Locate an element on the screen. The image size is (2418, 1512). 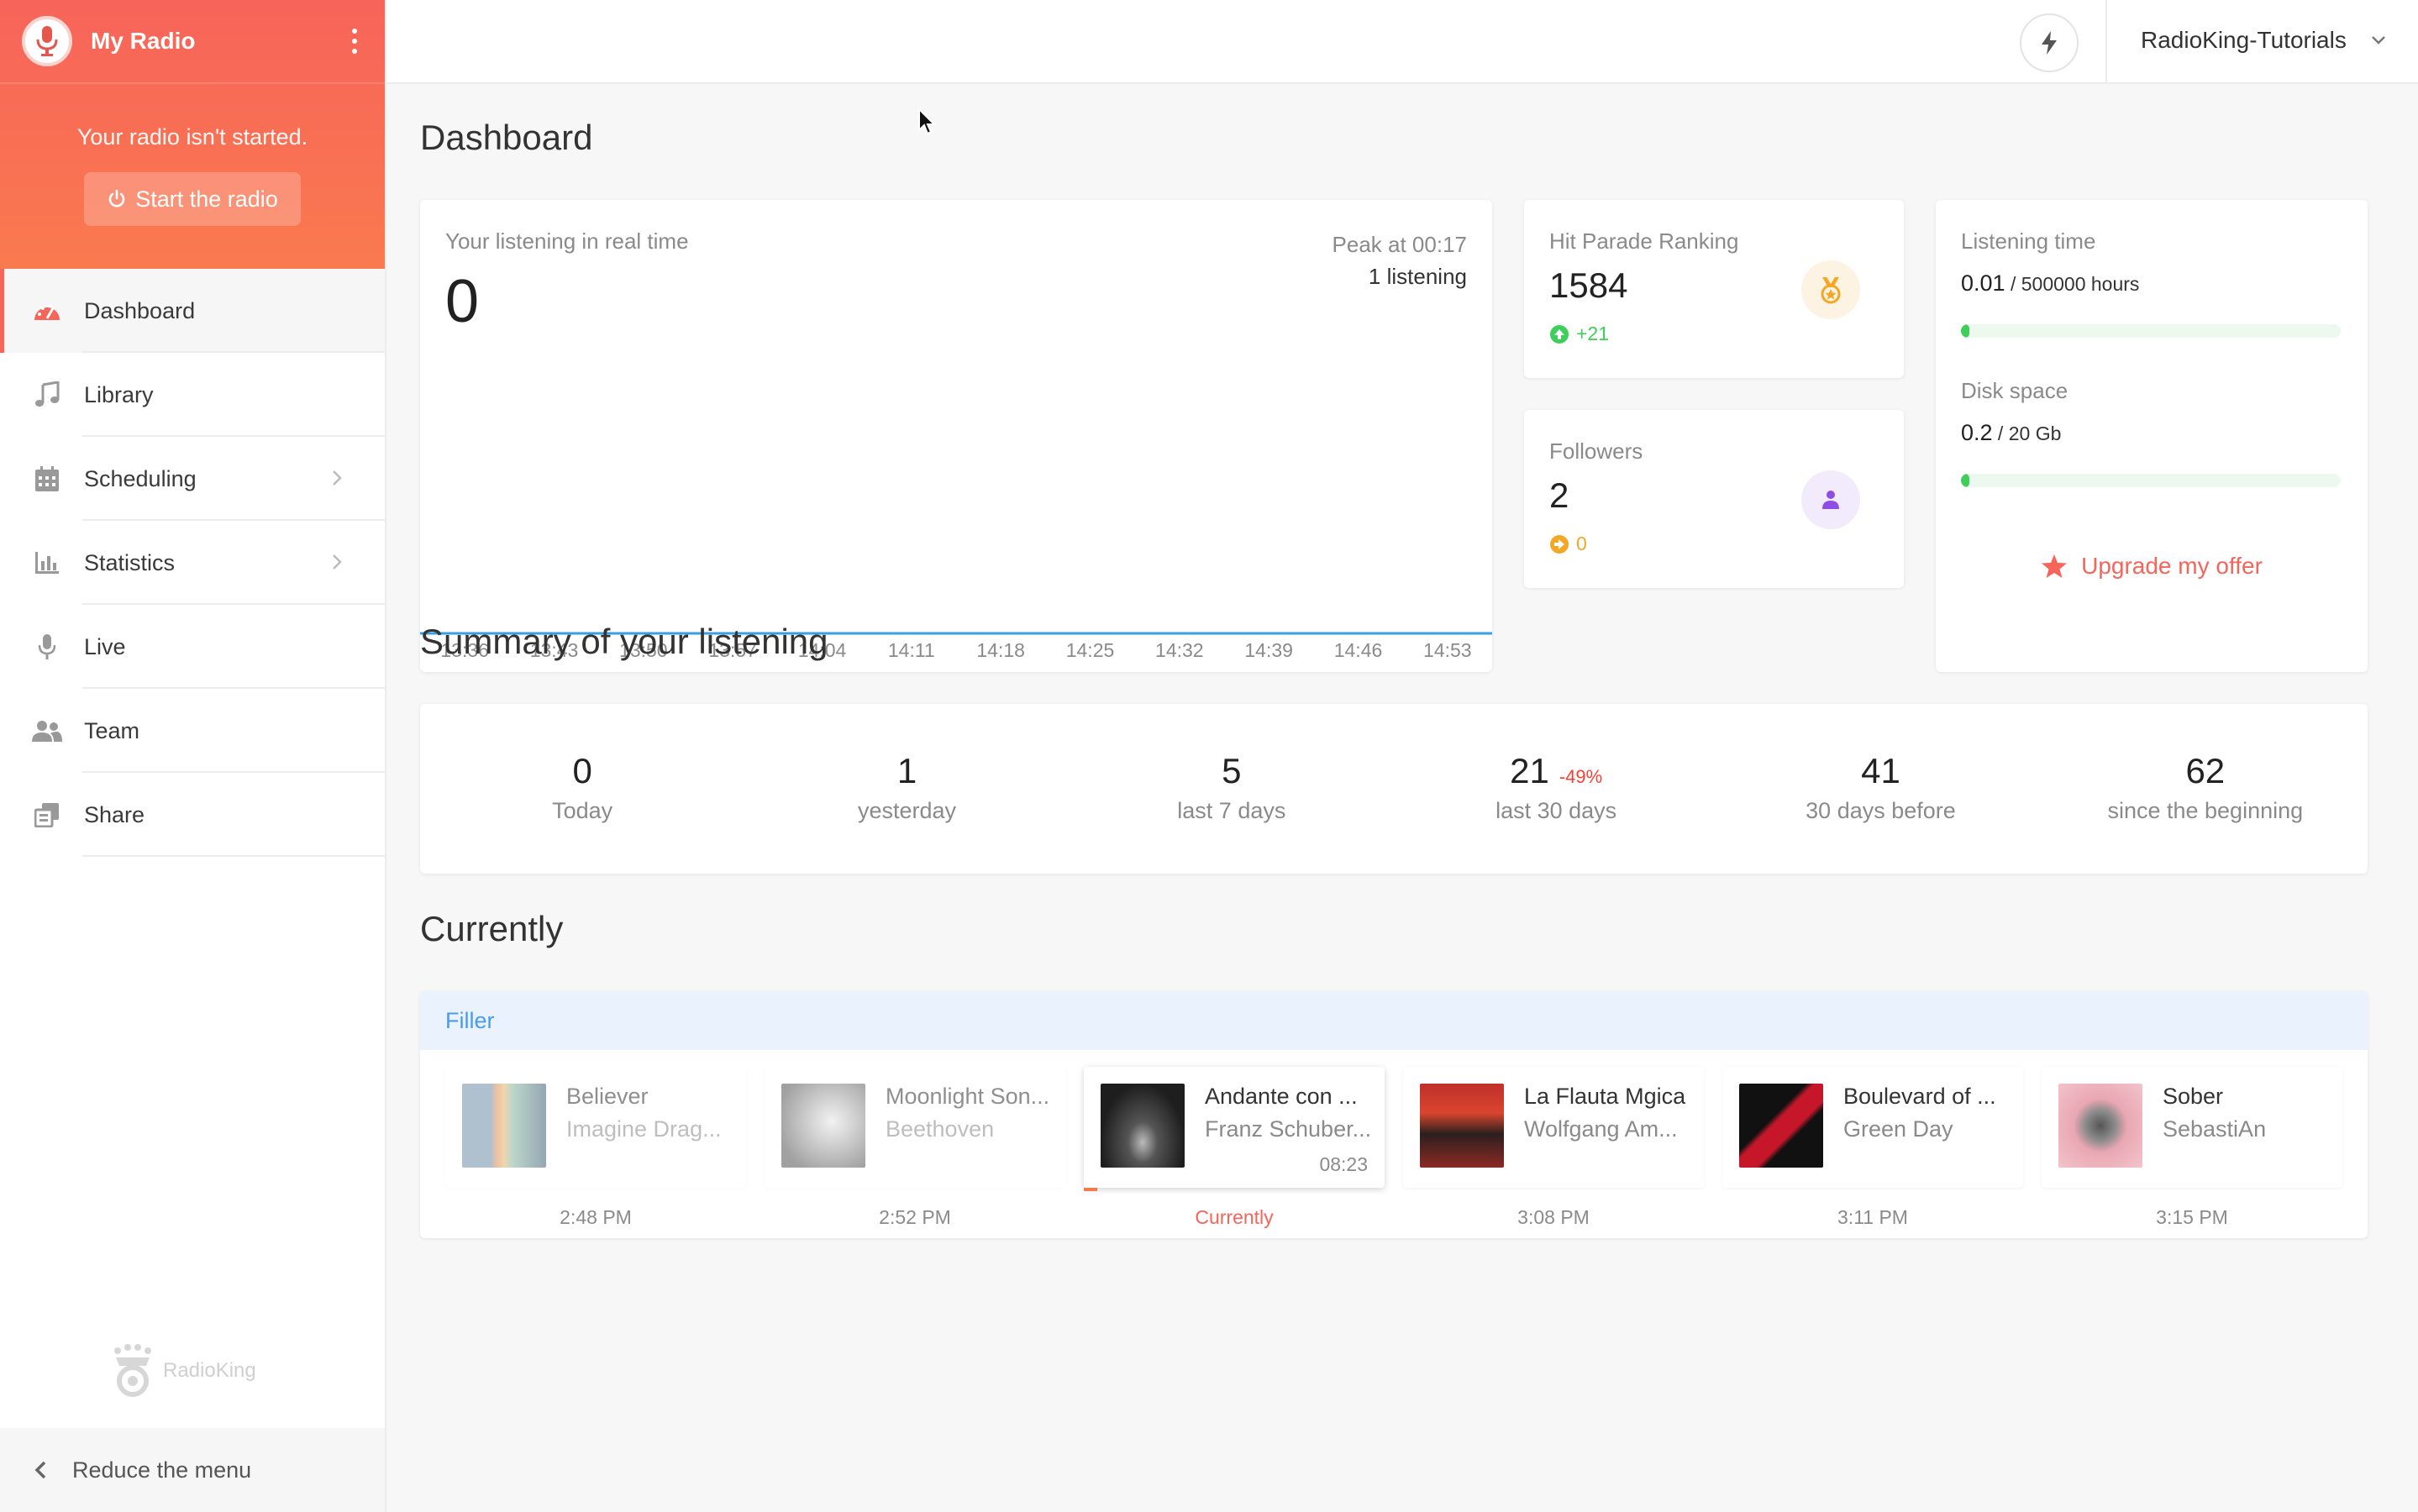
summary-item-last-7-days: 5 last 7 days is located at coordinates (1232, 789).